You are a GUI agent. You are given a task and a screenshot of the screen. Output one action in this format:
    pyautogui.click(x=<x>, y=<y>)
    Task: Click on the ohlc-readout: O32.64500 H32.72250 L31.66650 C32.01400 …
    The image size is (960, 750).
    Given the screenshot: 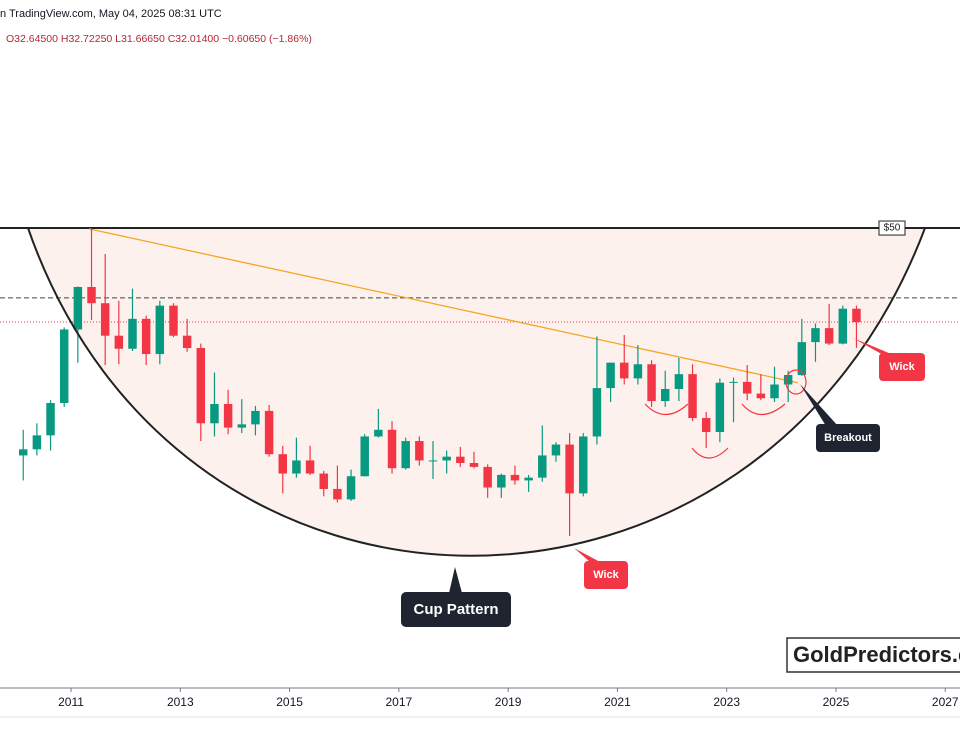 What is the action you would take?
    pyautogui.click(x=159, y=39)
    